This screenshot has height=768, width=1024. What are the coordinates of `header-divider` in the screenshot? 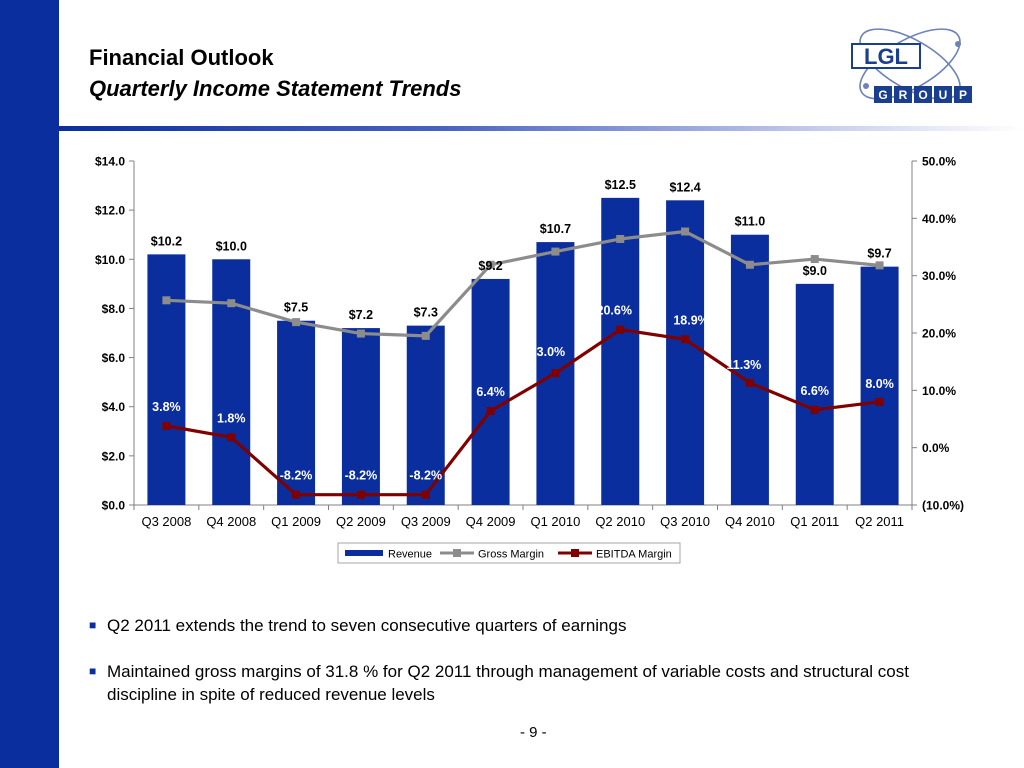 It's located at (541, 128).